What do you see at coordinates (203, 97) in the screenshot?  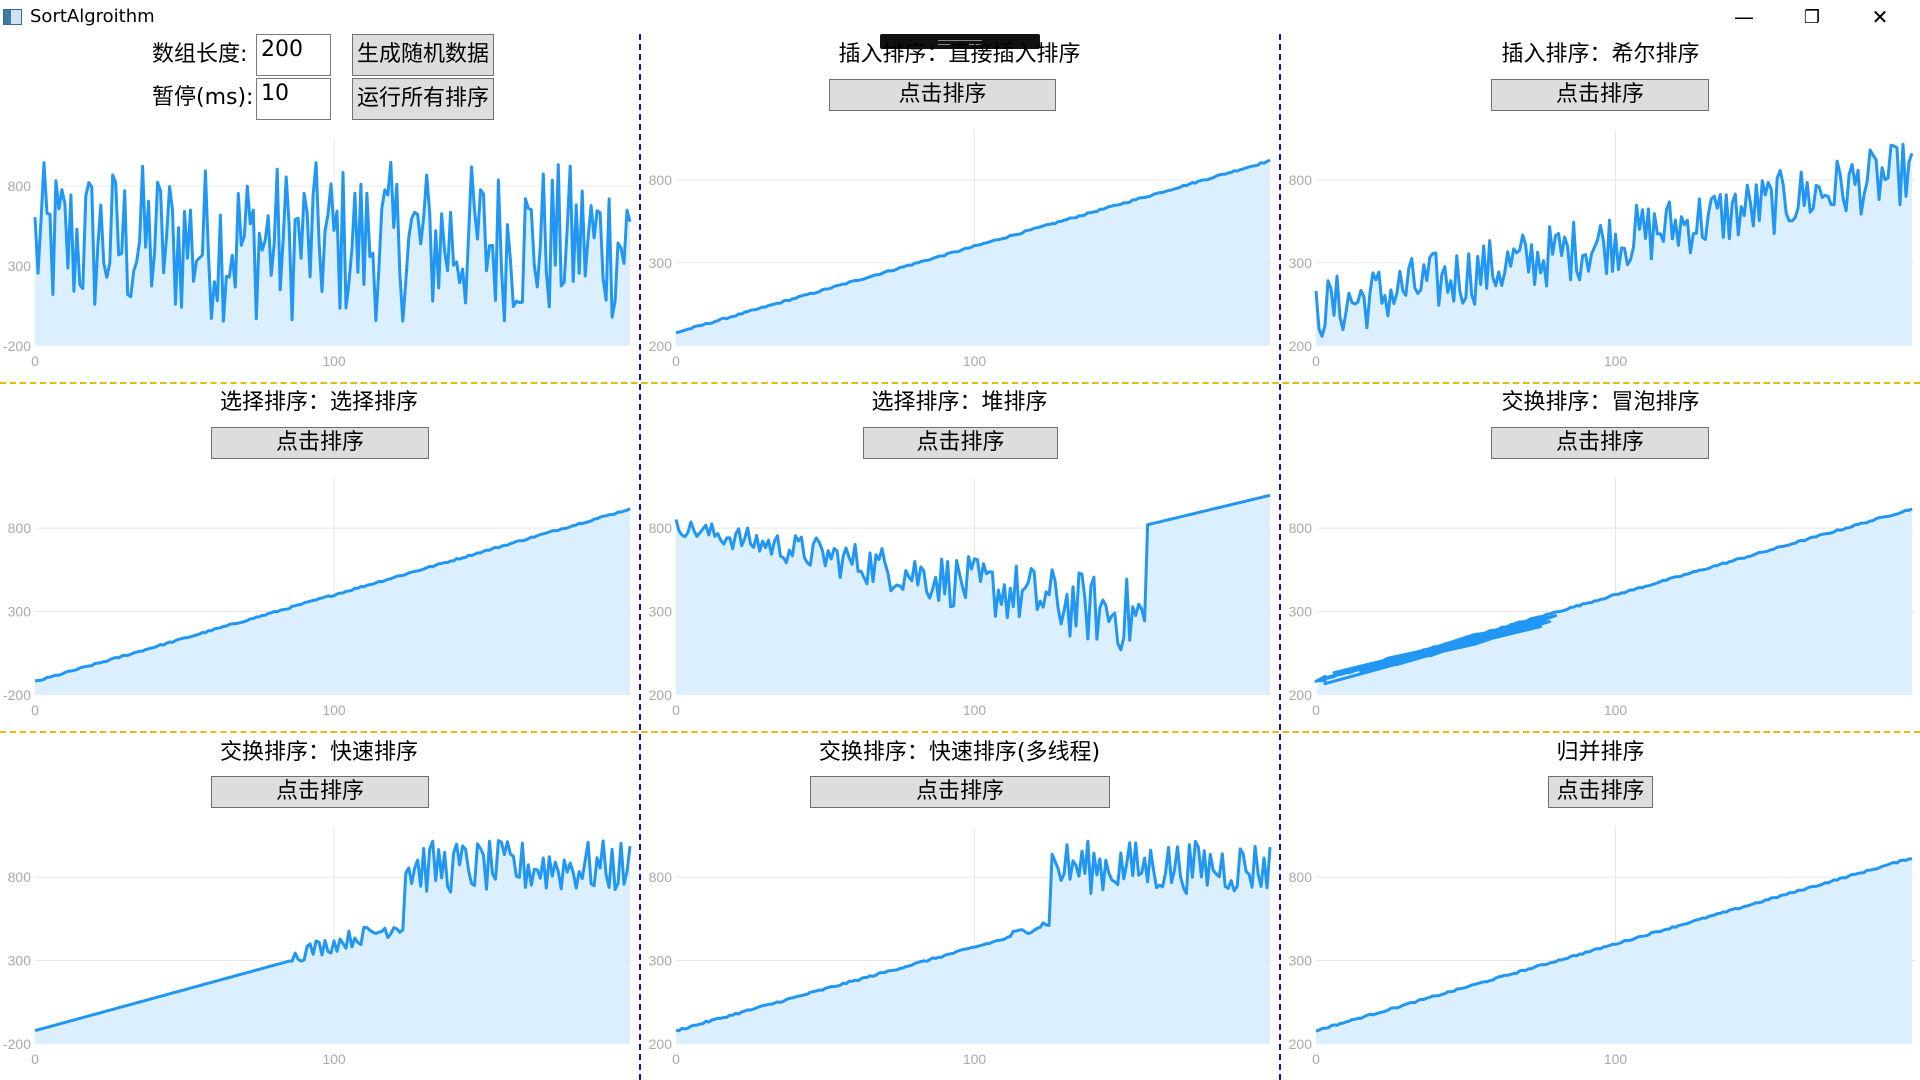 I see `pause-label: 暂停(ms):` at bounding box center [203, 97].